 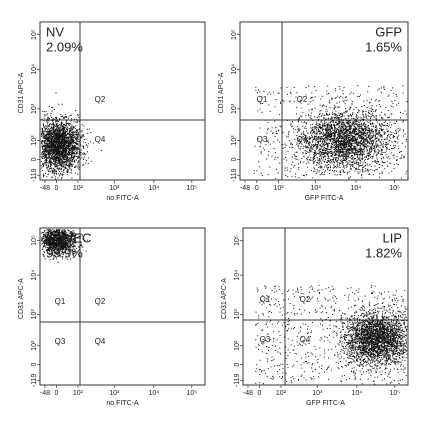 What do you see at coordinates (191, 188) in the screenshot?
I see `x-tick-label: 10⁵` at bounding box center [191, 188].